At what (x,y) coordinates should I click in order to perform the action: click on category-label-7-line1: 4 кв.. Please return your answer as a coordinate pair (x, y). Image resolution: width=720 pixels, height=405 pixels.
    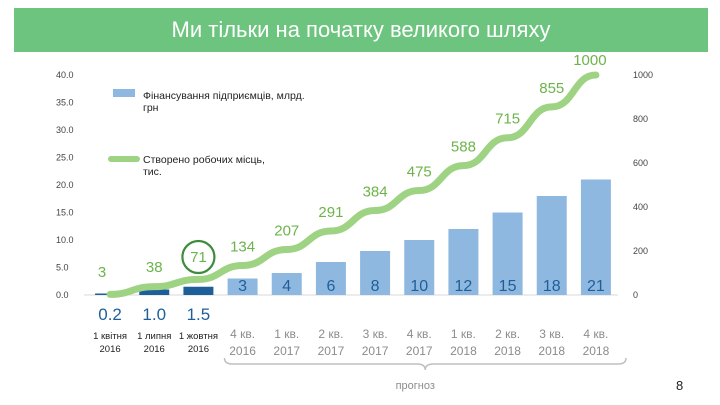
    Looking at the image, I should click on (419, 334).